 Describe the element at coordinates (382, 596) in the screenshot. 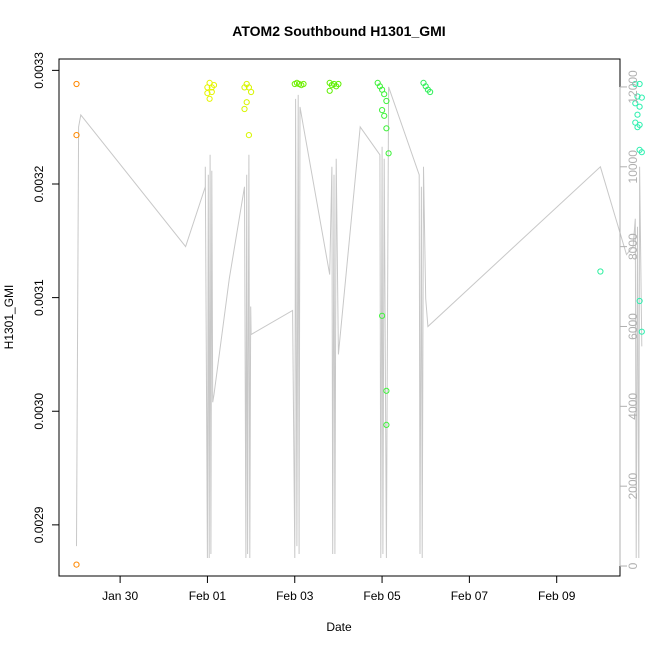

I see `x-tick-label: Feb 05` at that location.